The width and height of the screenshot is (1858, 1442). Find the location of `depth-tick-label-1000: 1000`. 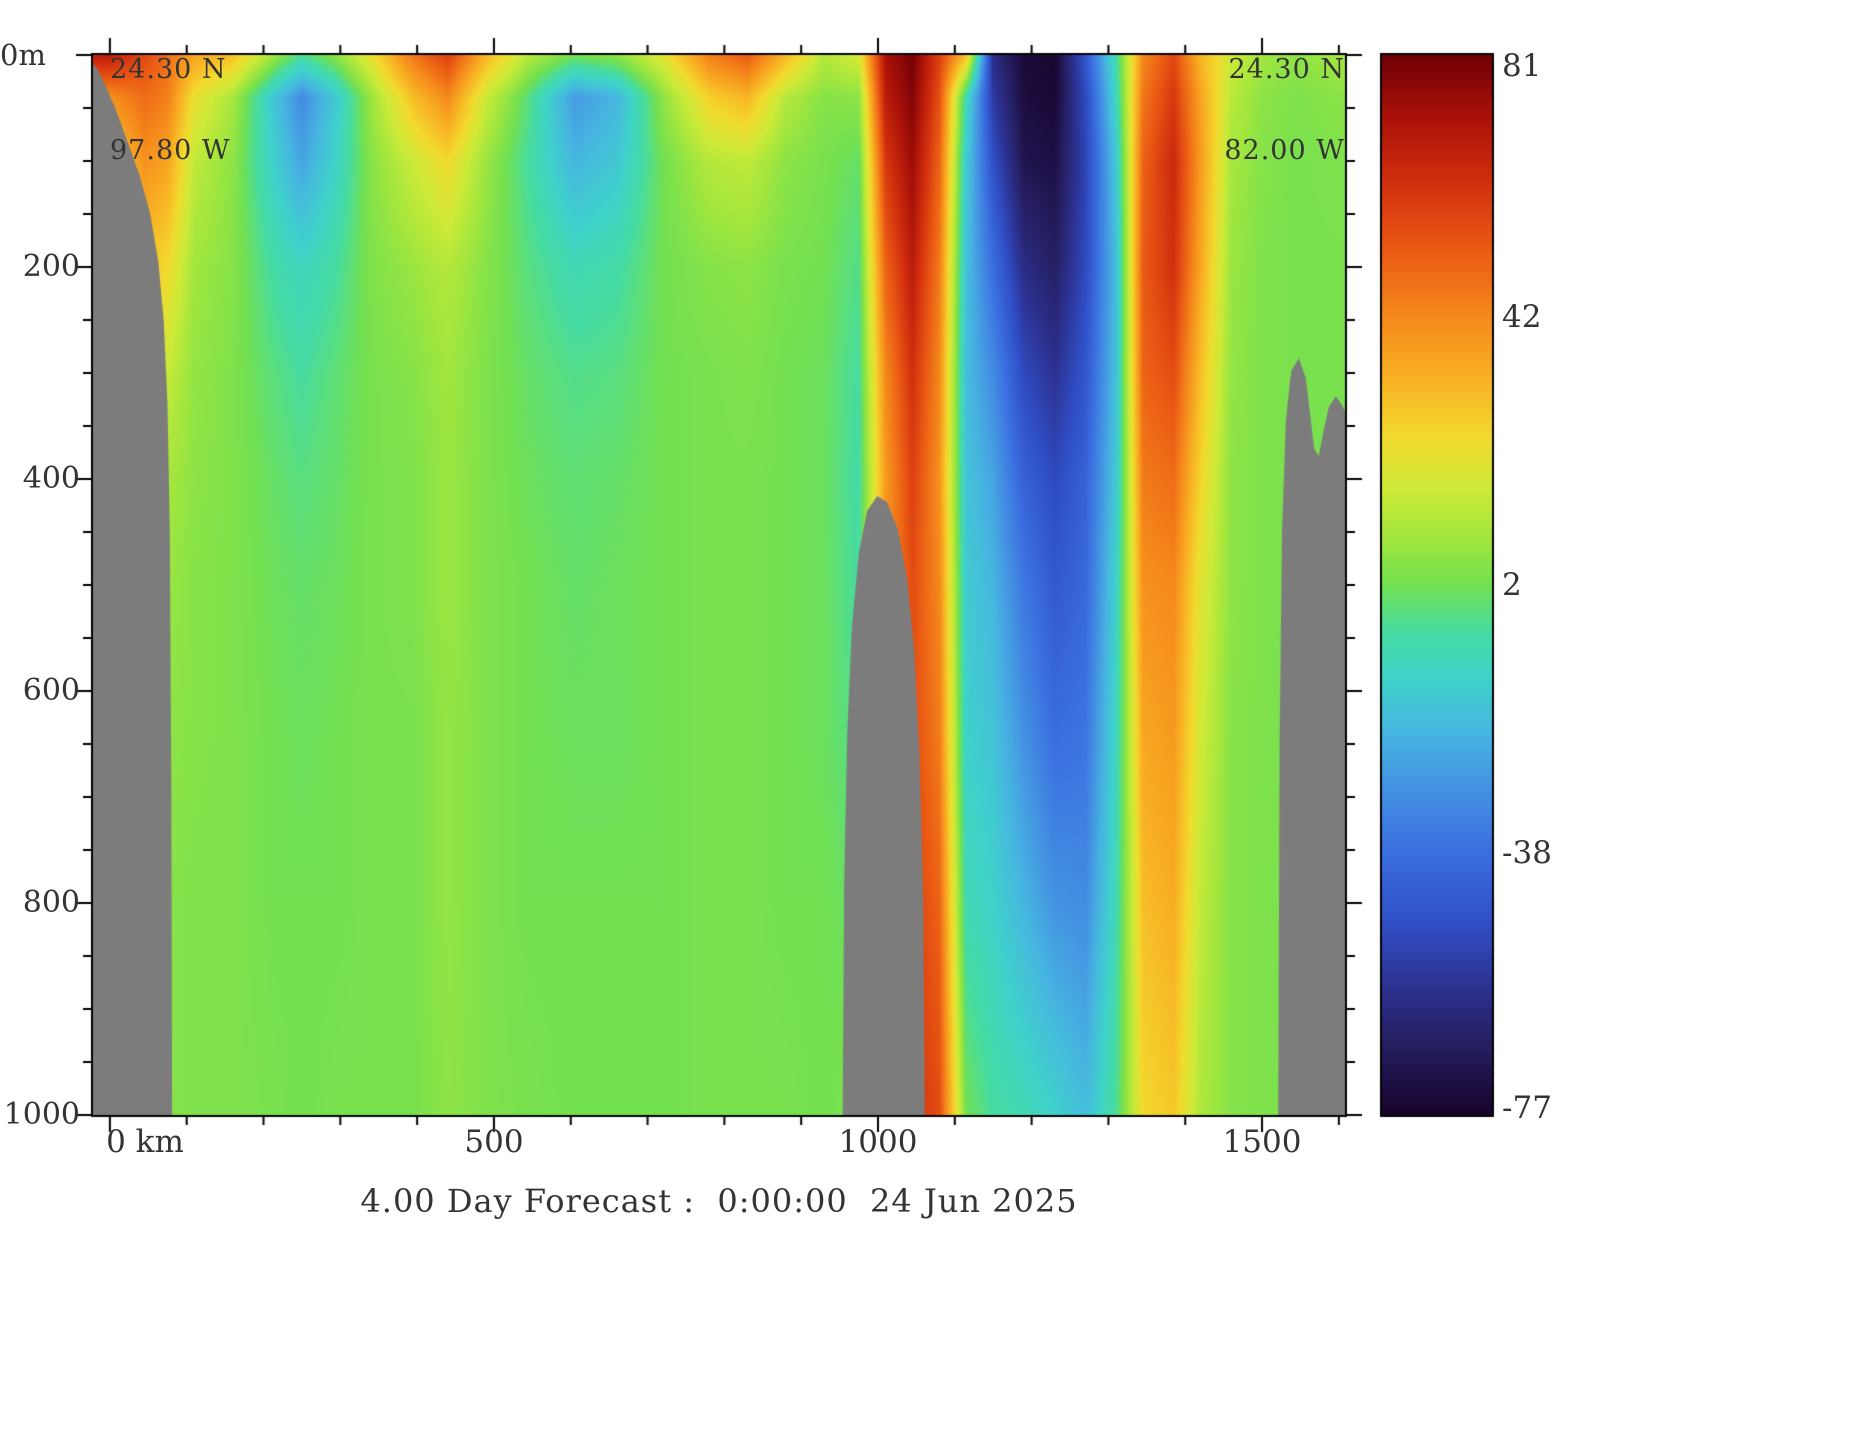

depth-tick-label-1000: 1000 is located at coordinates (41, 1114).